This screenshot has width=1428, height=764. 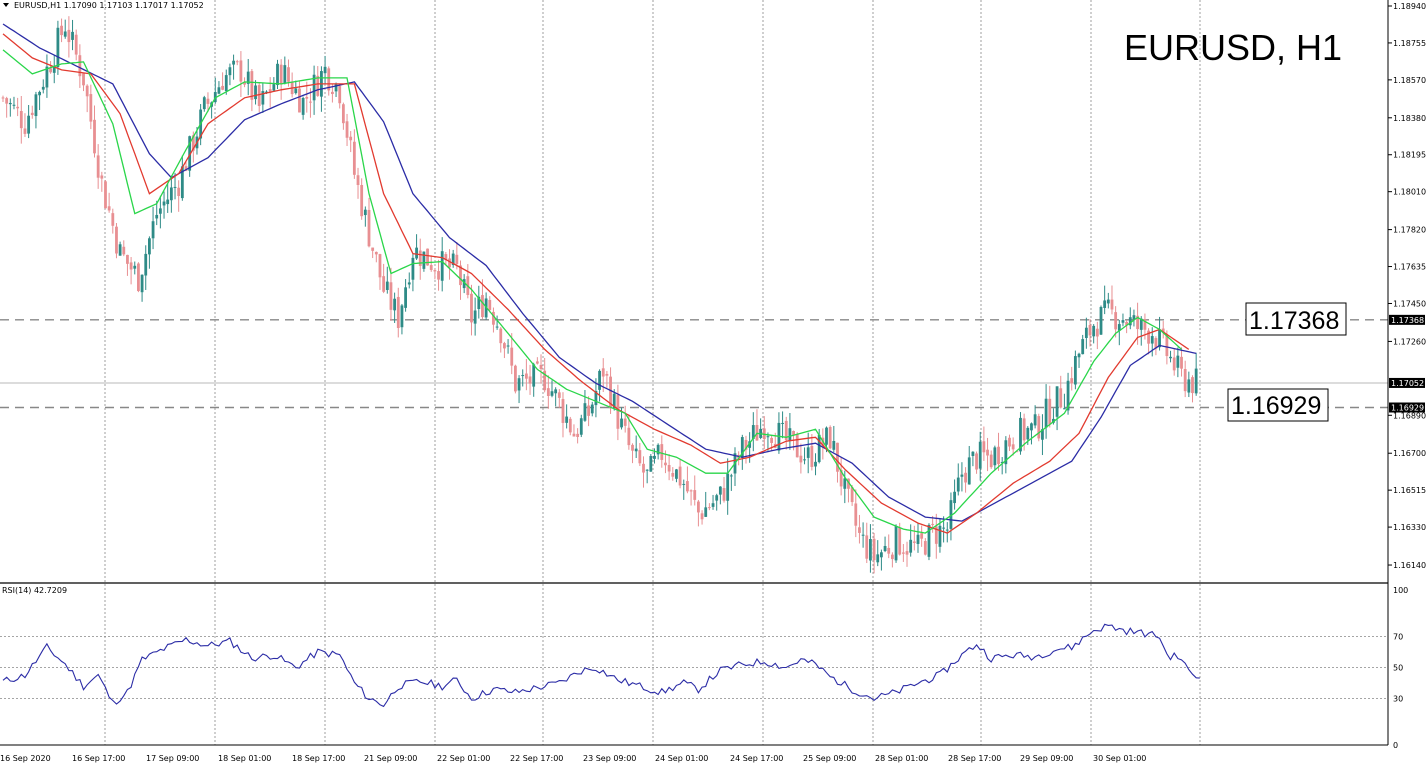 I want to click on support-label-box, so click(x=1278, y=405).